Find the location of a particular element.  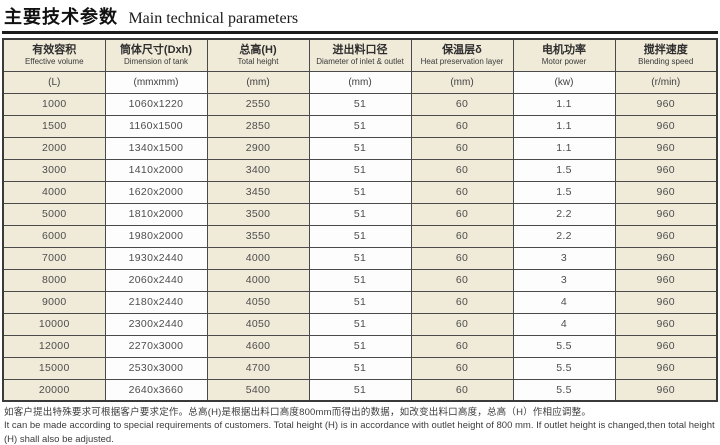

table-row: 2000 1340x1500 2900 51 60 1.1 960 is located at coordinates (360, 148).